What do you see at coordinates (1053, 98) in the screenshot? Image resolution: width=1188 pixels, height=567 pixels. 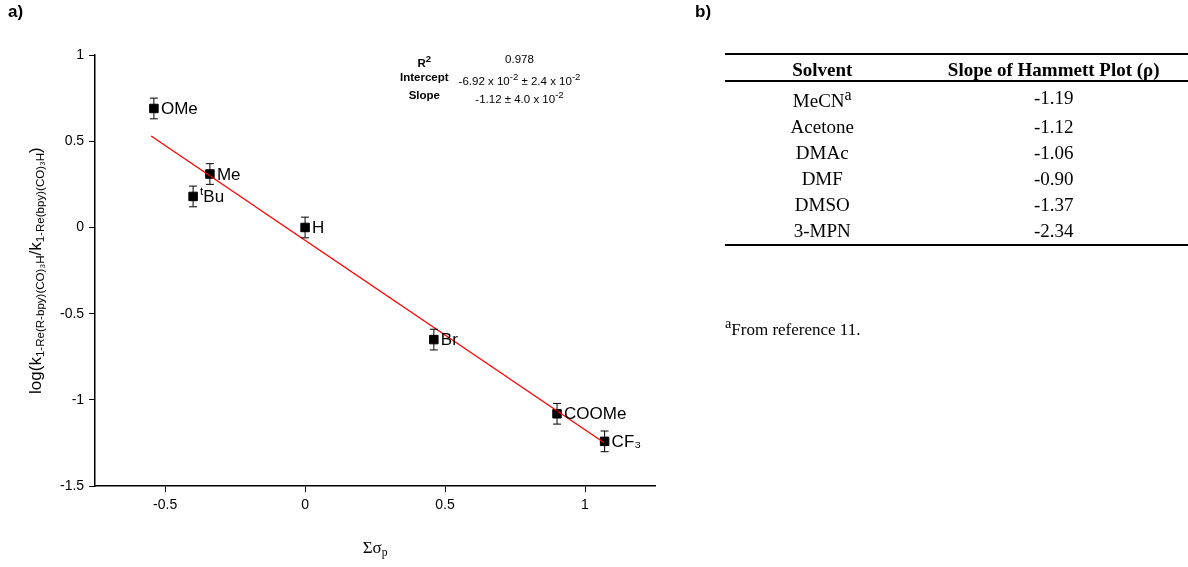 I see `text: -1.19` at bounding box center [1053, 98].